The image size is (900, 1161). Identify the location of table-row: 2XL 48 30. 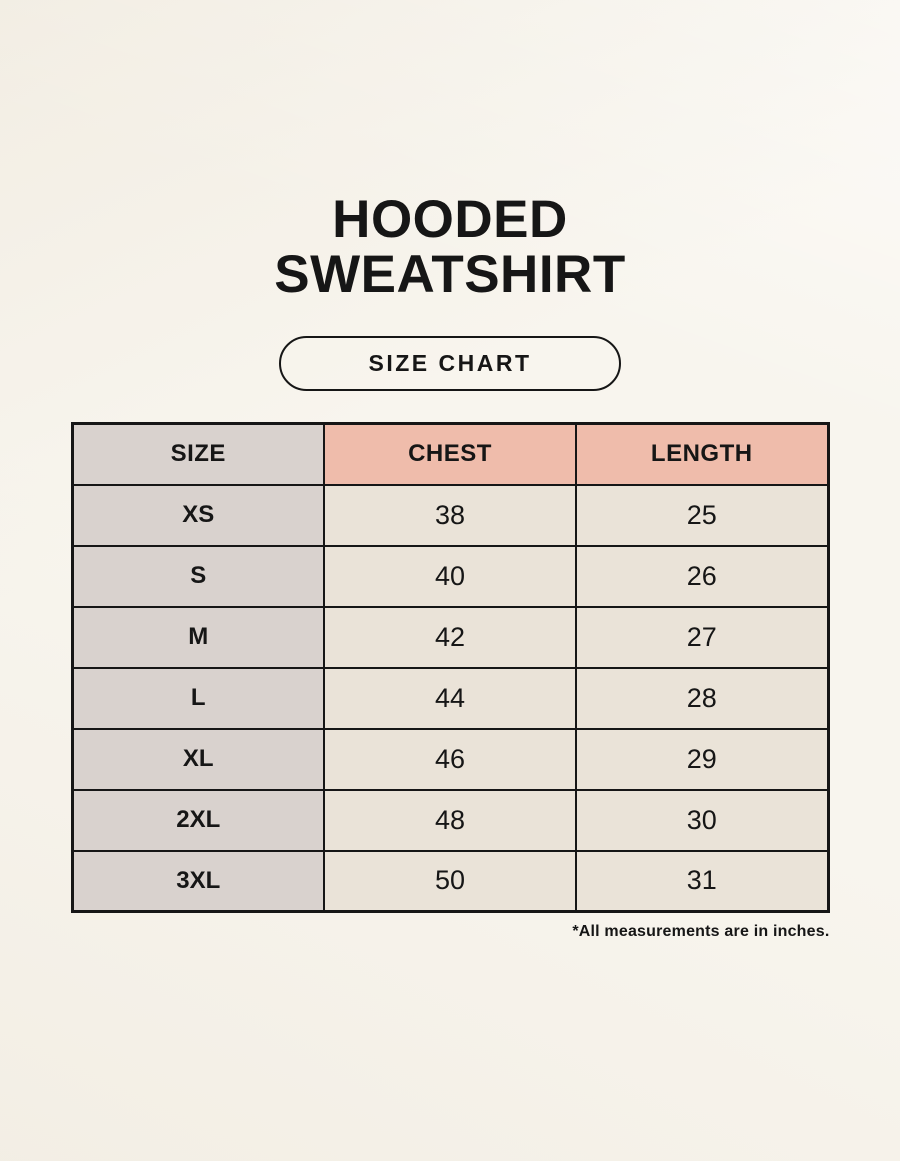
(450, 820).